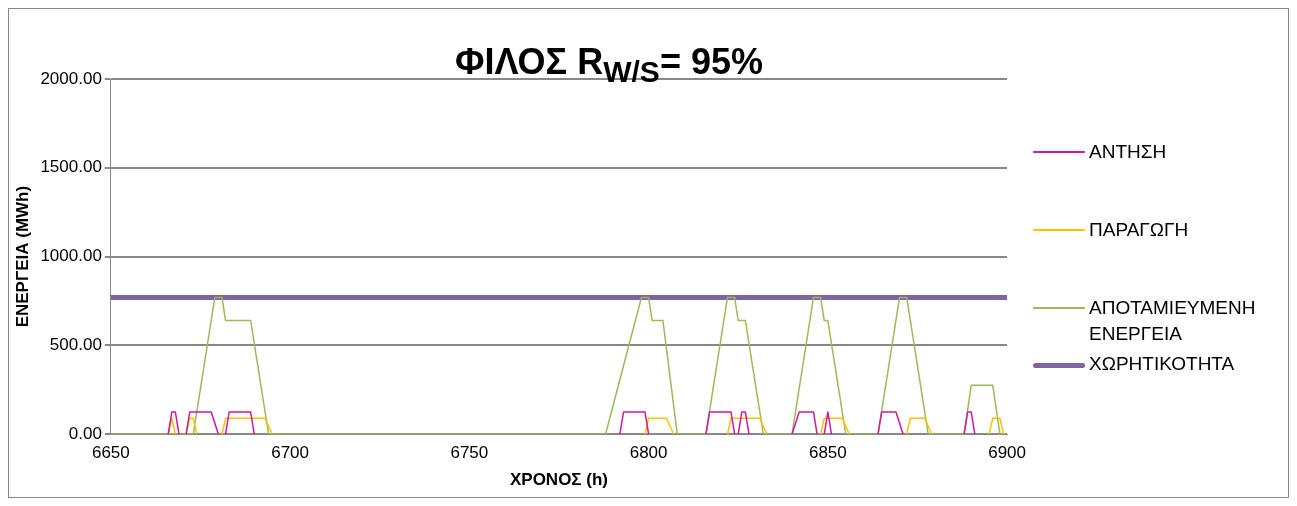 The image size is (1297, 506). I want to click on y-tick-label: 1500.00, so click(71, 167).